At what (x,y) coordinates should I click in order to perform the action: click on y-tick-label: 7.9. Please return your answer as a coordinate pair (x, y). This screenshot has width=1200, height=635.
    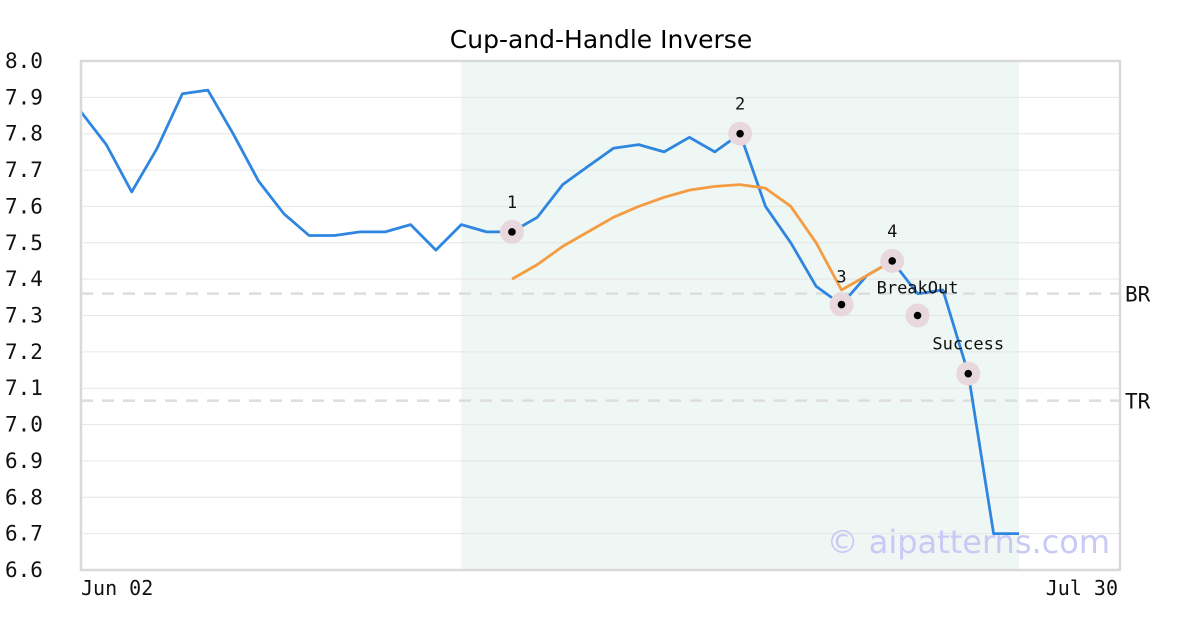
    Looking at the image, I should click on (24, 97).